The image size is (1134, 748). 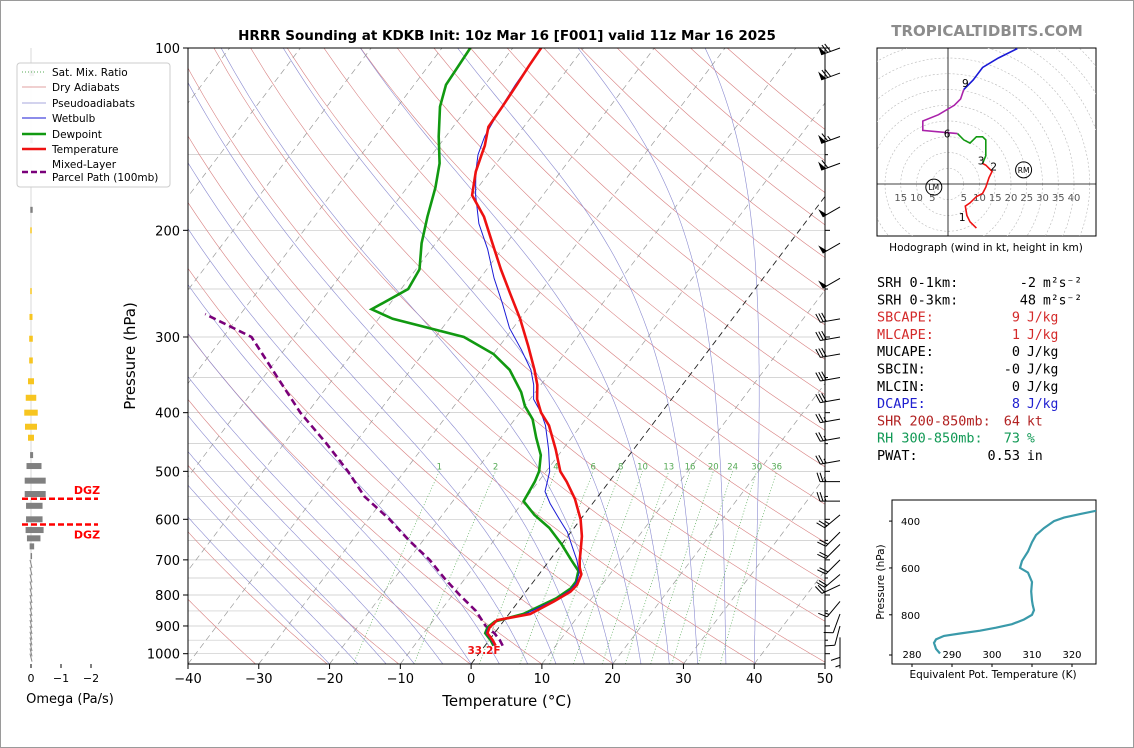 I want to click on x-tick-label: 20, so click(x=612, y=679).